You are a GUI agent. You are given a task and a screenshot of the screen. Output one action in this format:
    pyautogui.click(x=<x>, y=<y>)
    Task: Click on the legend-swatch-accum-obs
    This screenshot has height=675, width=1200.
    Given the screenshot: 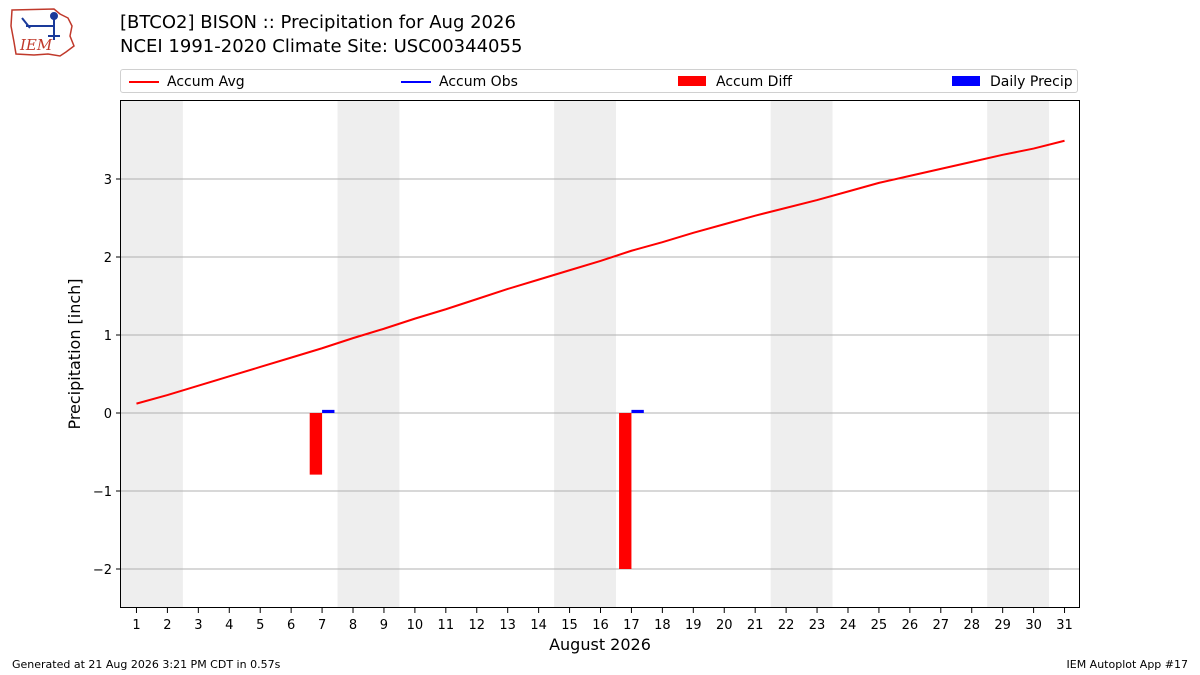 What is the action you would take?
    pyautogui.click(x=416, y=82)
    